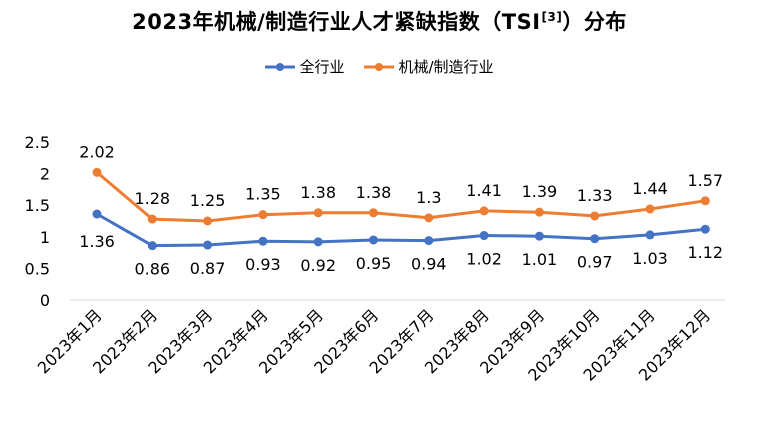 The image size is (759, 433). I want to click on legend: 全行业 机械/制造行业, so click(379, 66).